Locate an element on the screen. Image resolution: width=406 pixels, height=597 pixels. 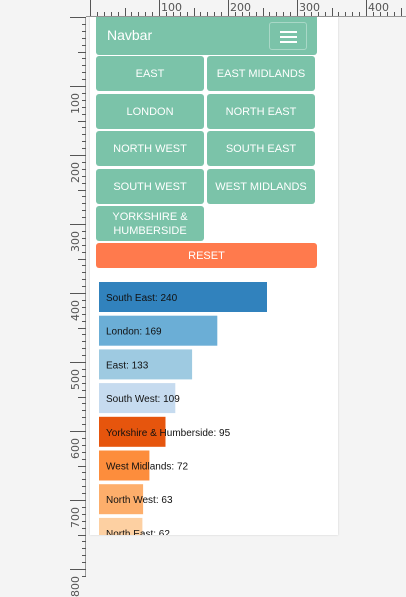
region-button-east-midlands: EAST MIDLANDS is located at coordinates (261, 73).